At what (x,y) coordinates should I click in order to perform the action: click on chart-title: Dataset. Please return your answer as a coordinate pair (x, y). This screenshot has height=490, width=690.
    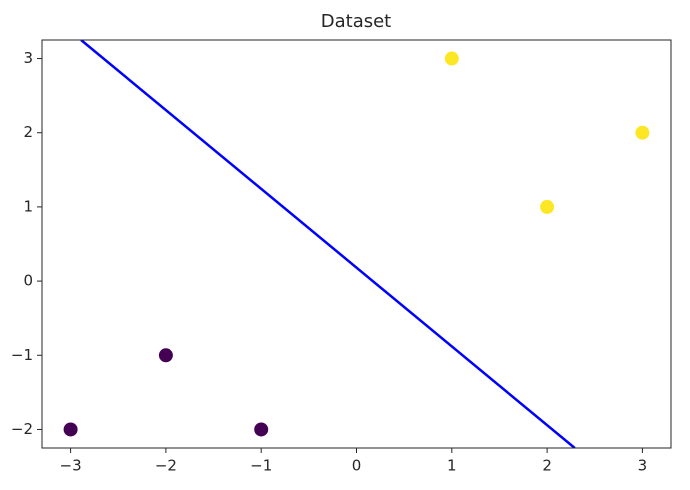
    Looking at the image, I should click on (356, 21).